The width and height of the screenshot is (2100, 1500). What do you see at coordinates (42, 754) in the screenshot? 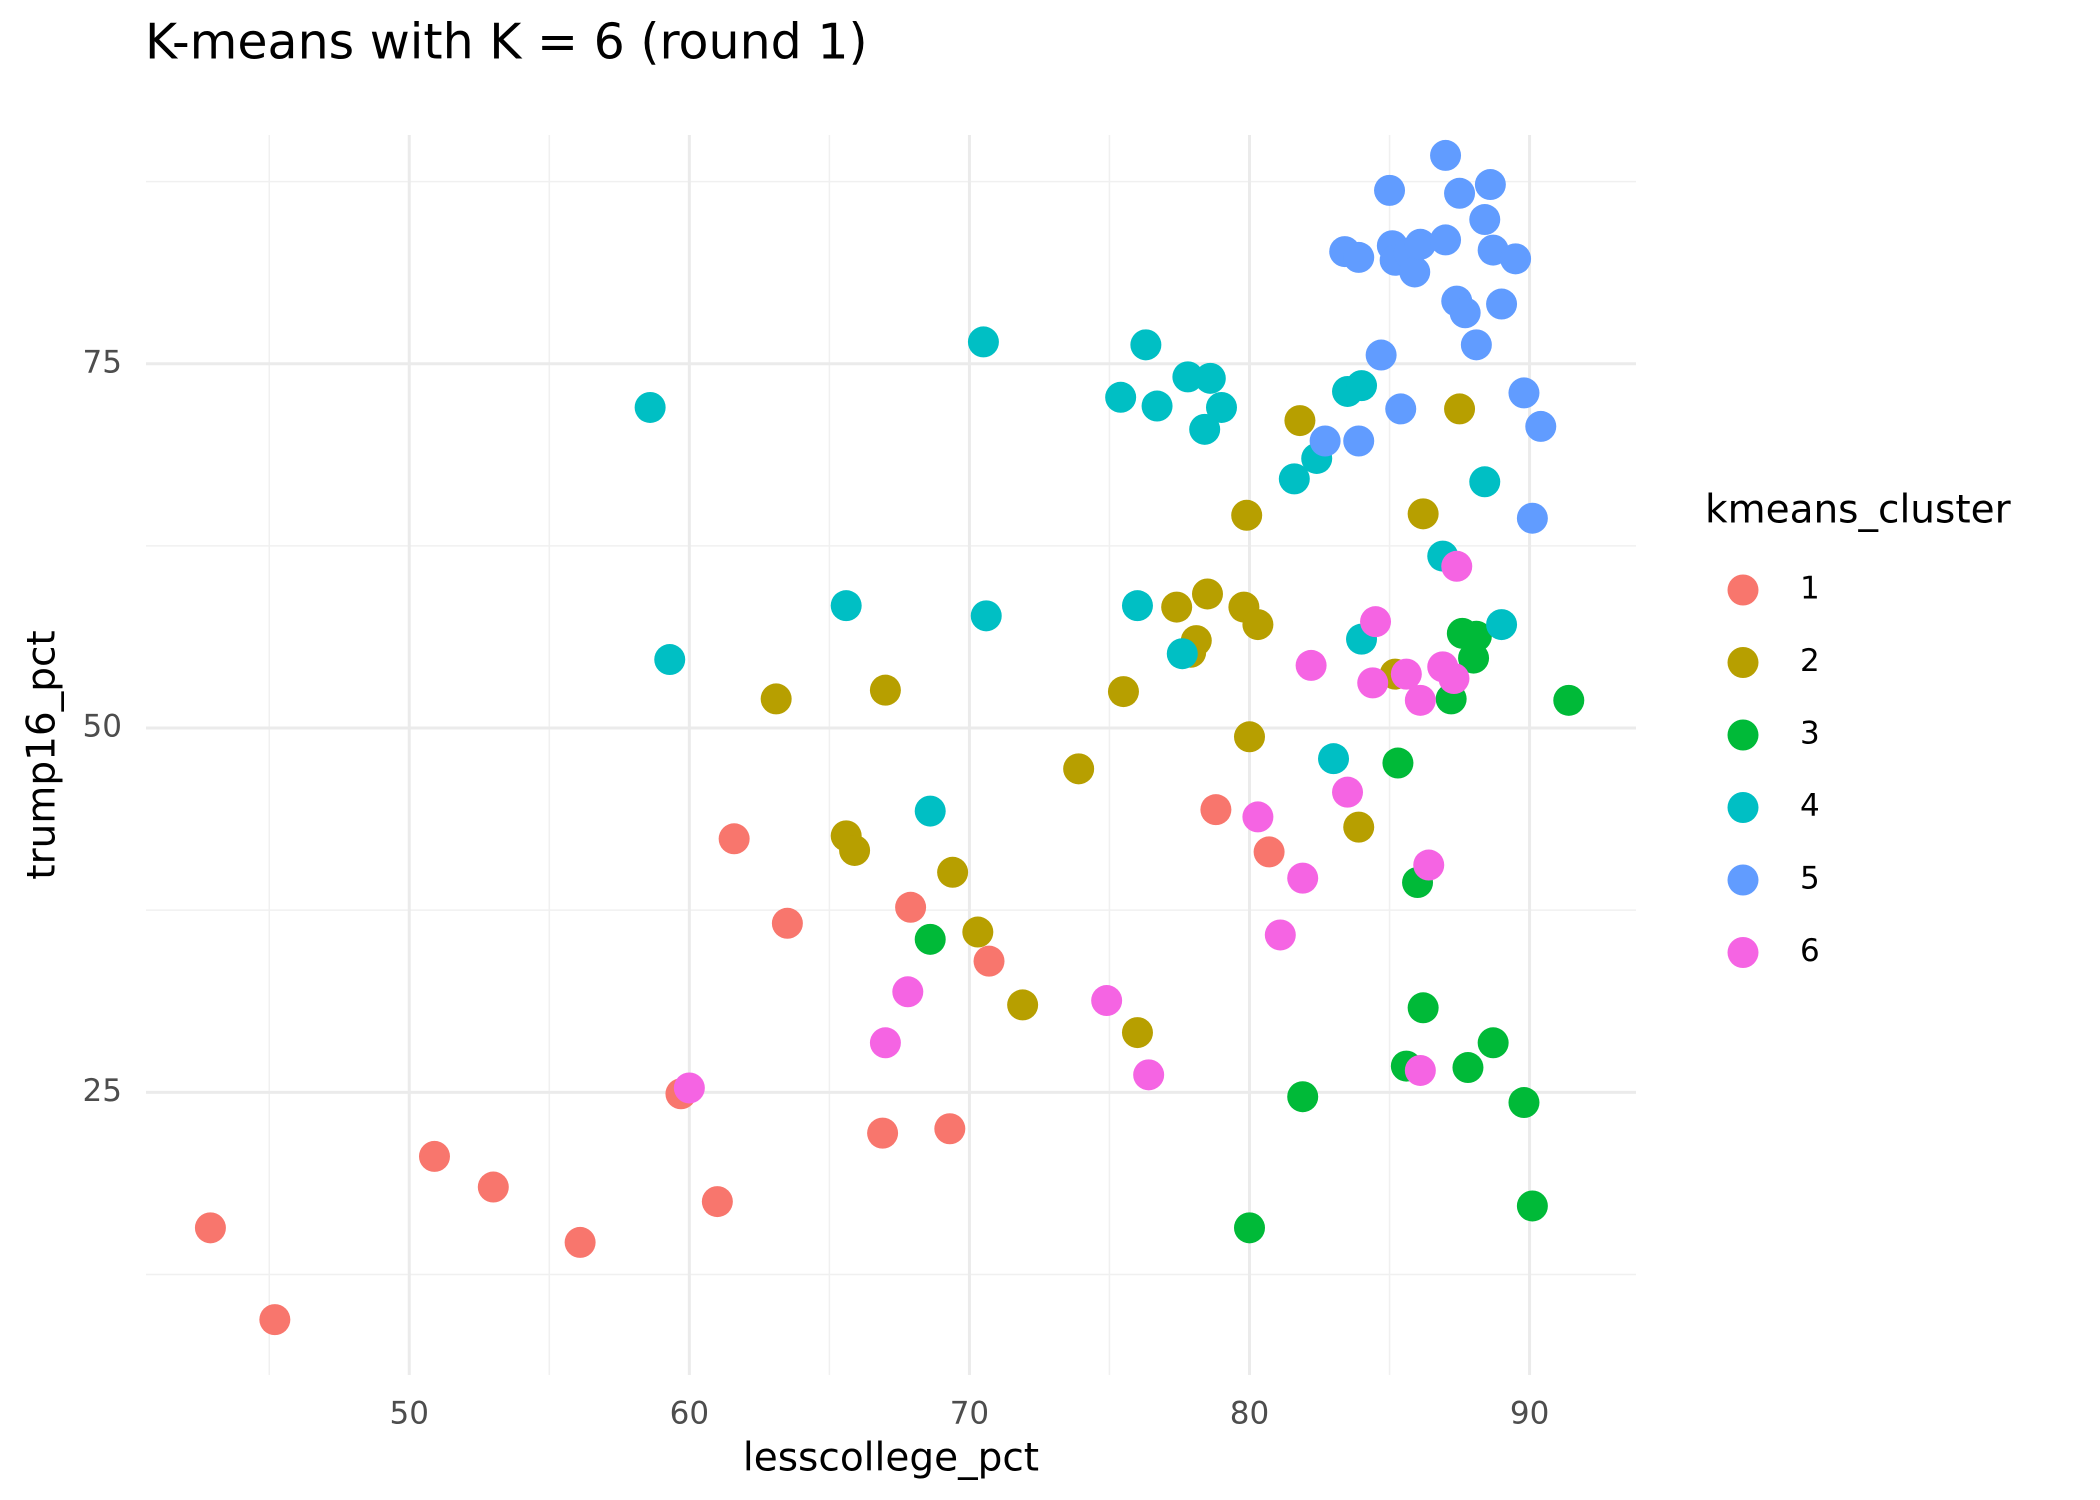
I see `y-axis-label: trump16_pct` at bounding box center [42, 754].